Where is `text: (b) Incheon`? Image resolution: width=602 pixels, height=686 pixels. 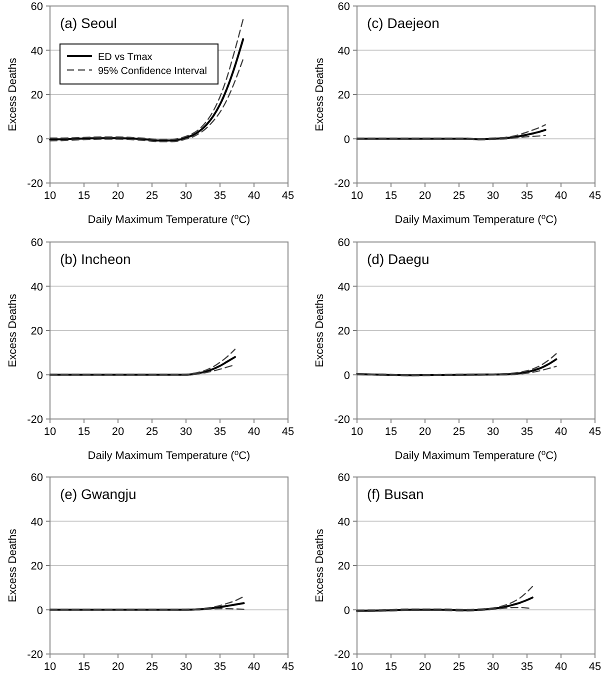
text: (b) Incheon is located at coordinates (95, 259).